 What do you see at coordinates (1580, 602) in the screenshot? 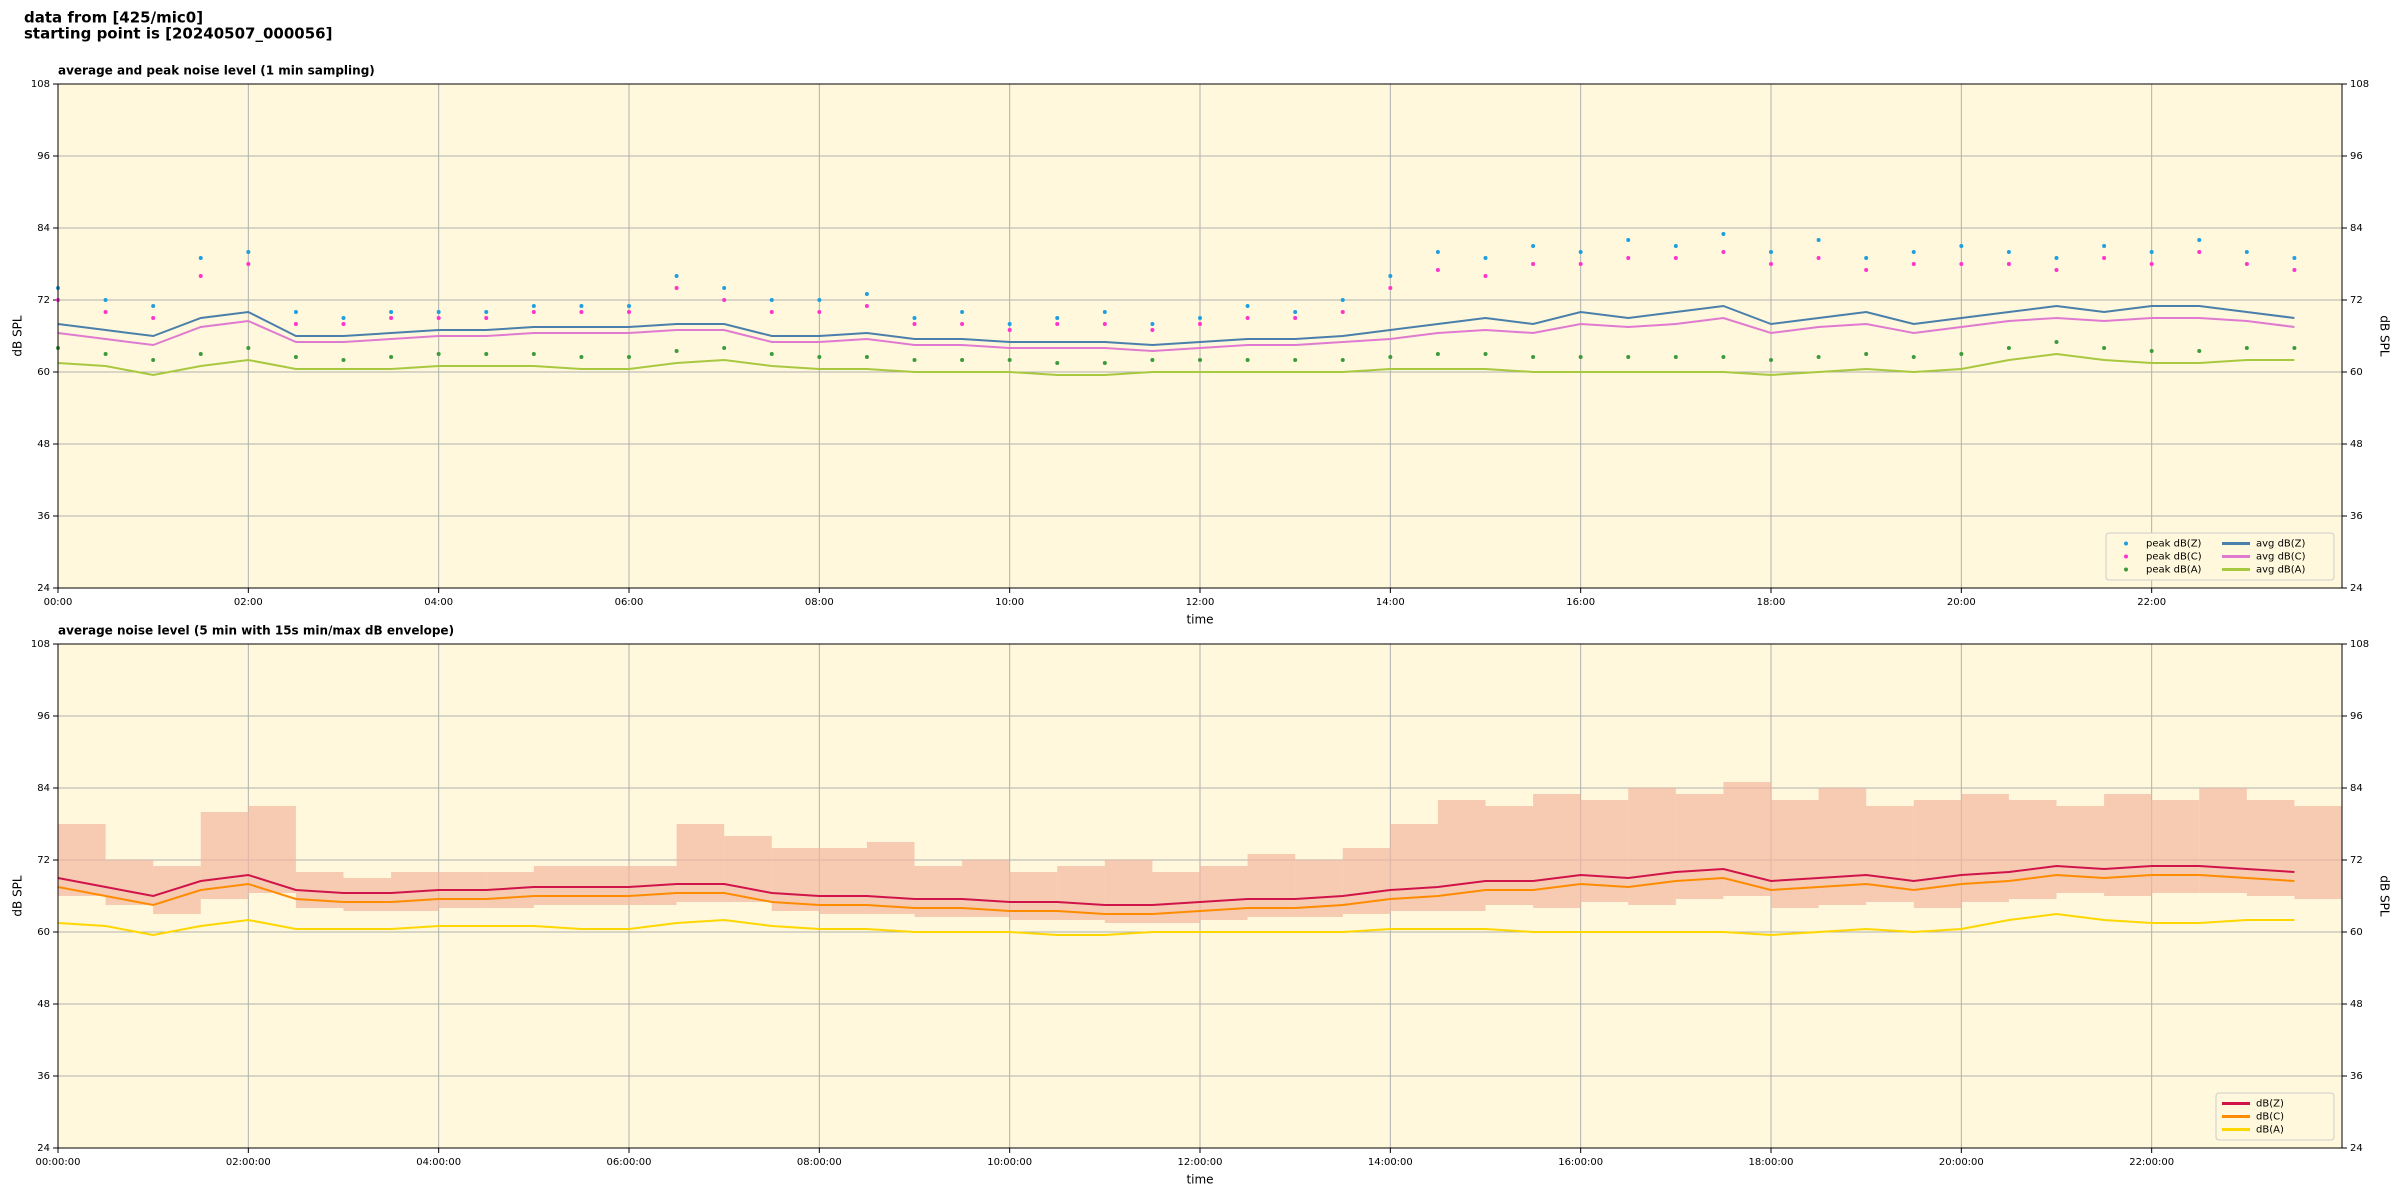
I see `x-tick-label: 16:00` at bounding box center [1580, 602].